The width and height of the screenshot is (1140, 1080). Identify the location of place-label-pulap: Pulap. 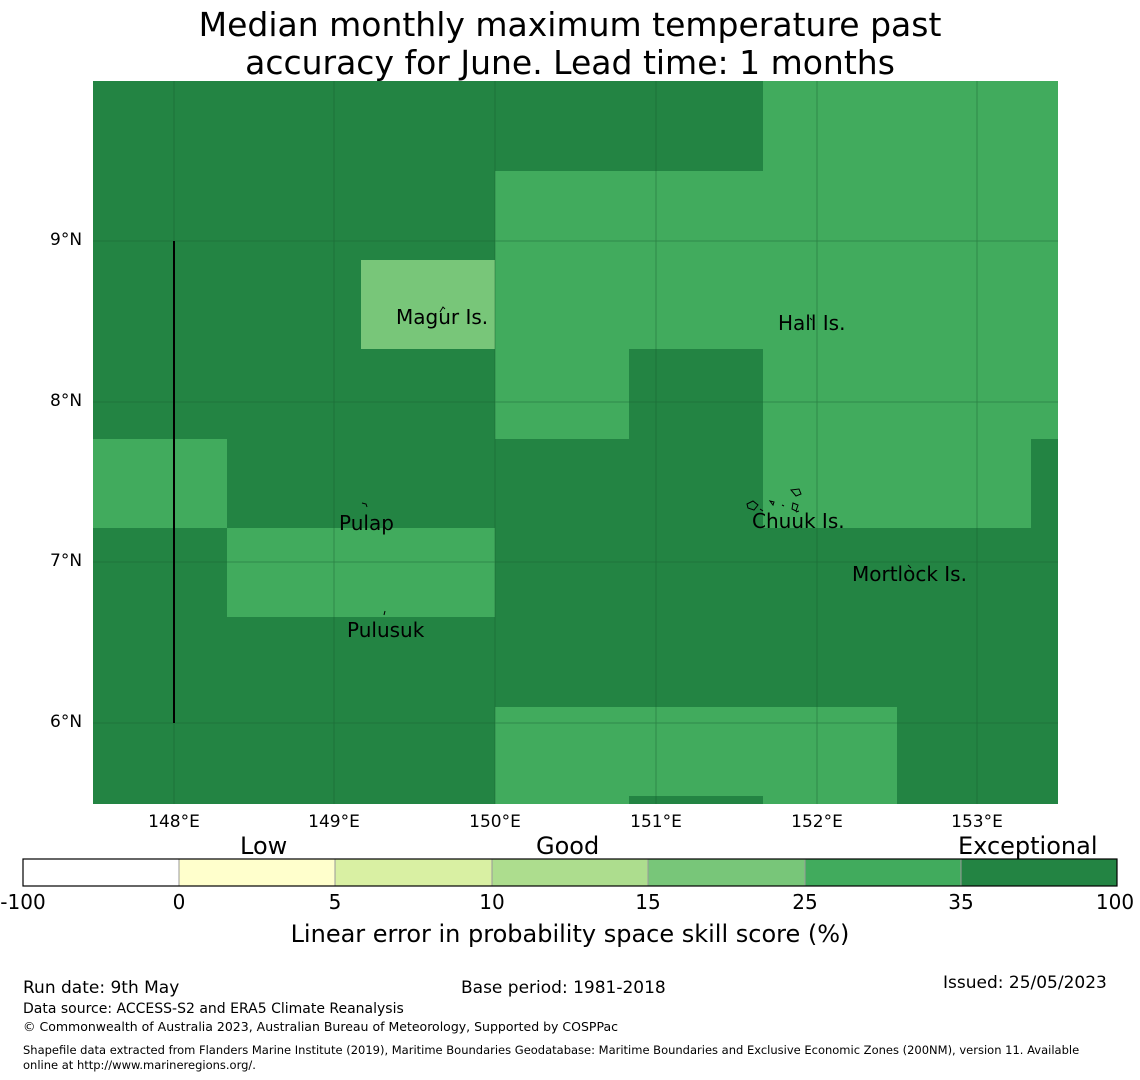
(366, 523).